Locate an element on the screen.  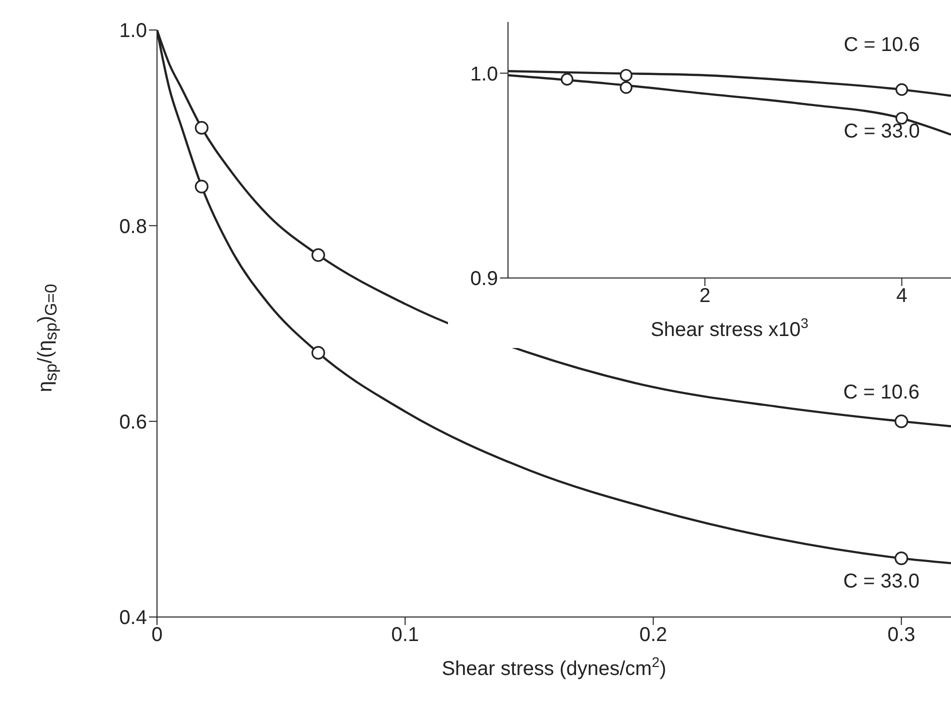
x-tick-label: 0.1 is located at coordinates (405, 635).